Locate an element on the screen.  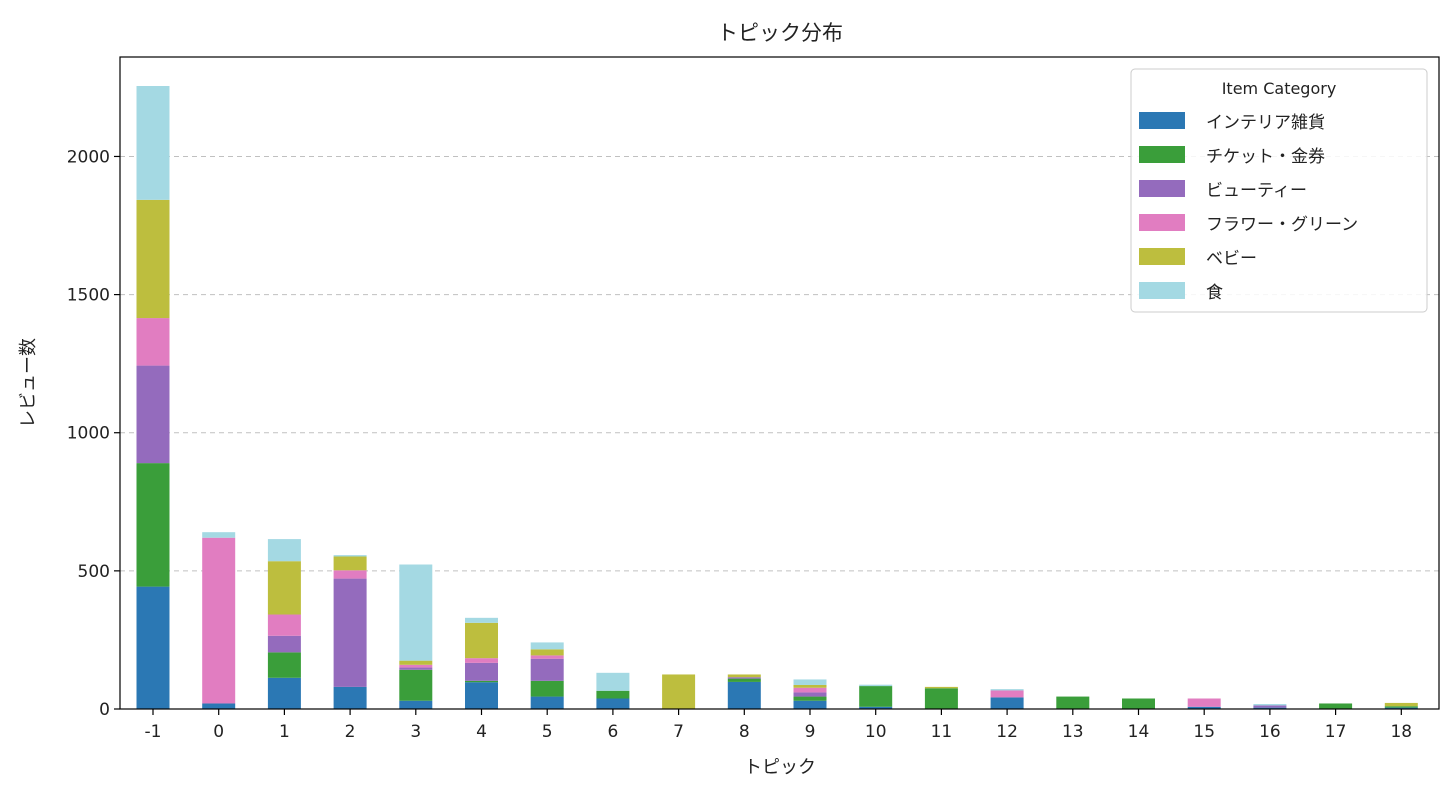
x-axis-label: トピック is located at coordinates (780, 767).